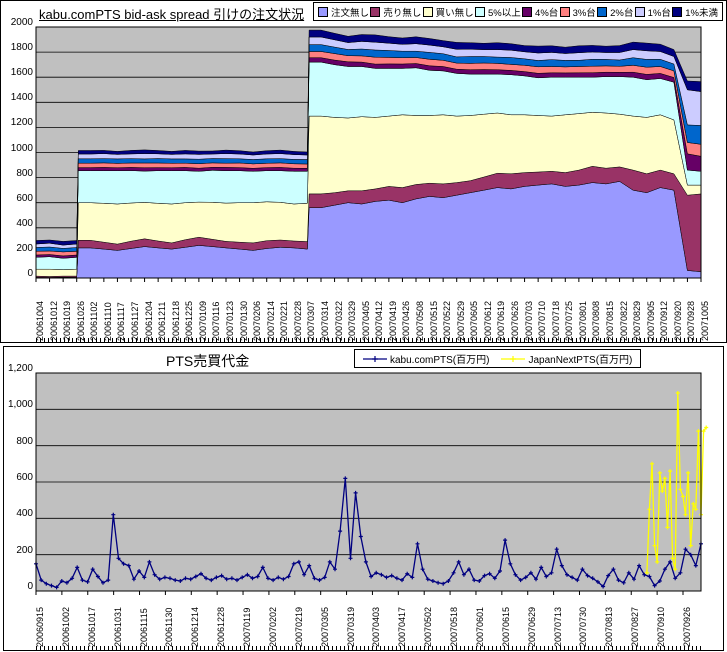 This screenshot has height=652, width=727. I want to click on x-tick-label: 20070827, so click(635, 626).